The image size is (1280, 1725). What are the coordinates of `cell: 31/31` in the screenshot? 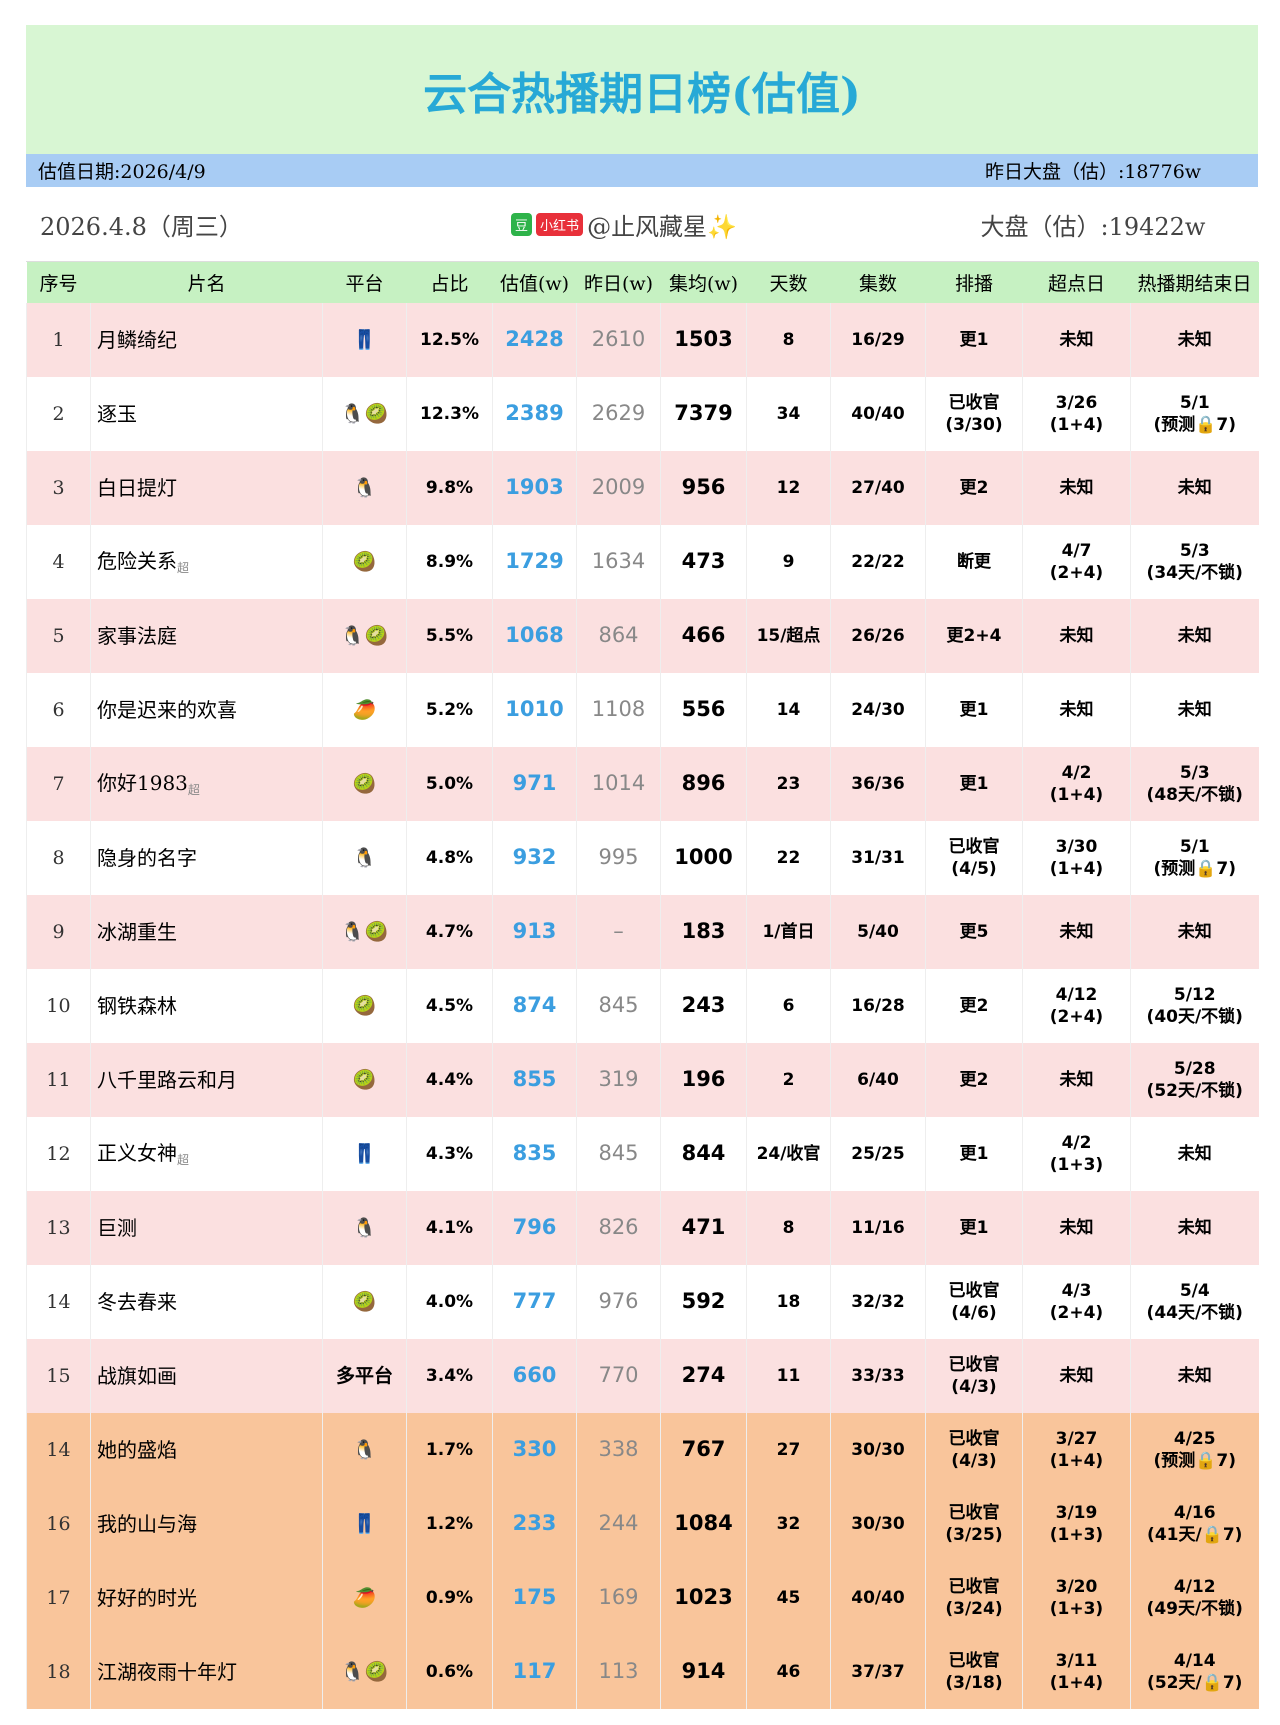 It's located at (878, 858).